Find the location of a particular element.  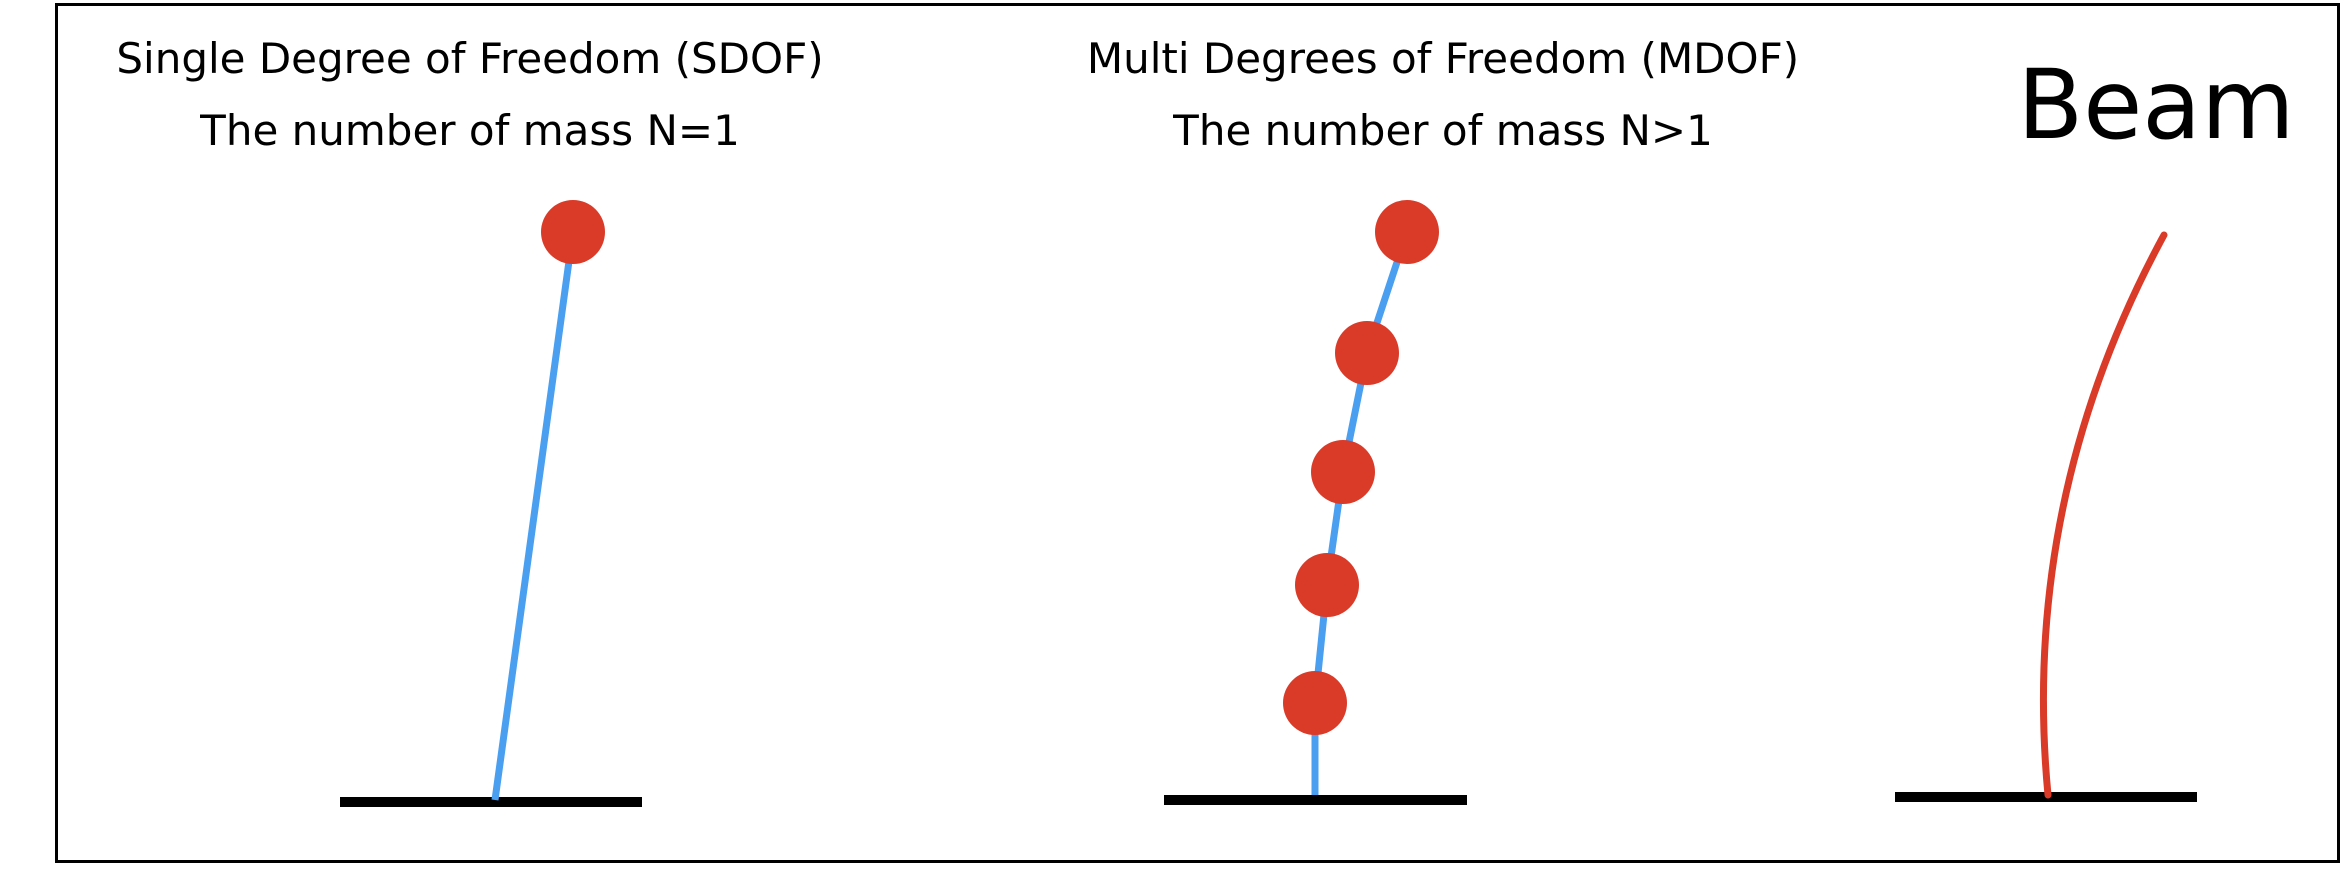

mdof-subtitle: The number of mass N>1 is located at coordinates (1443, 130).